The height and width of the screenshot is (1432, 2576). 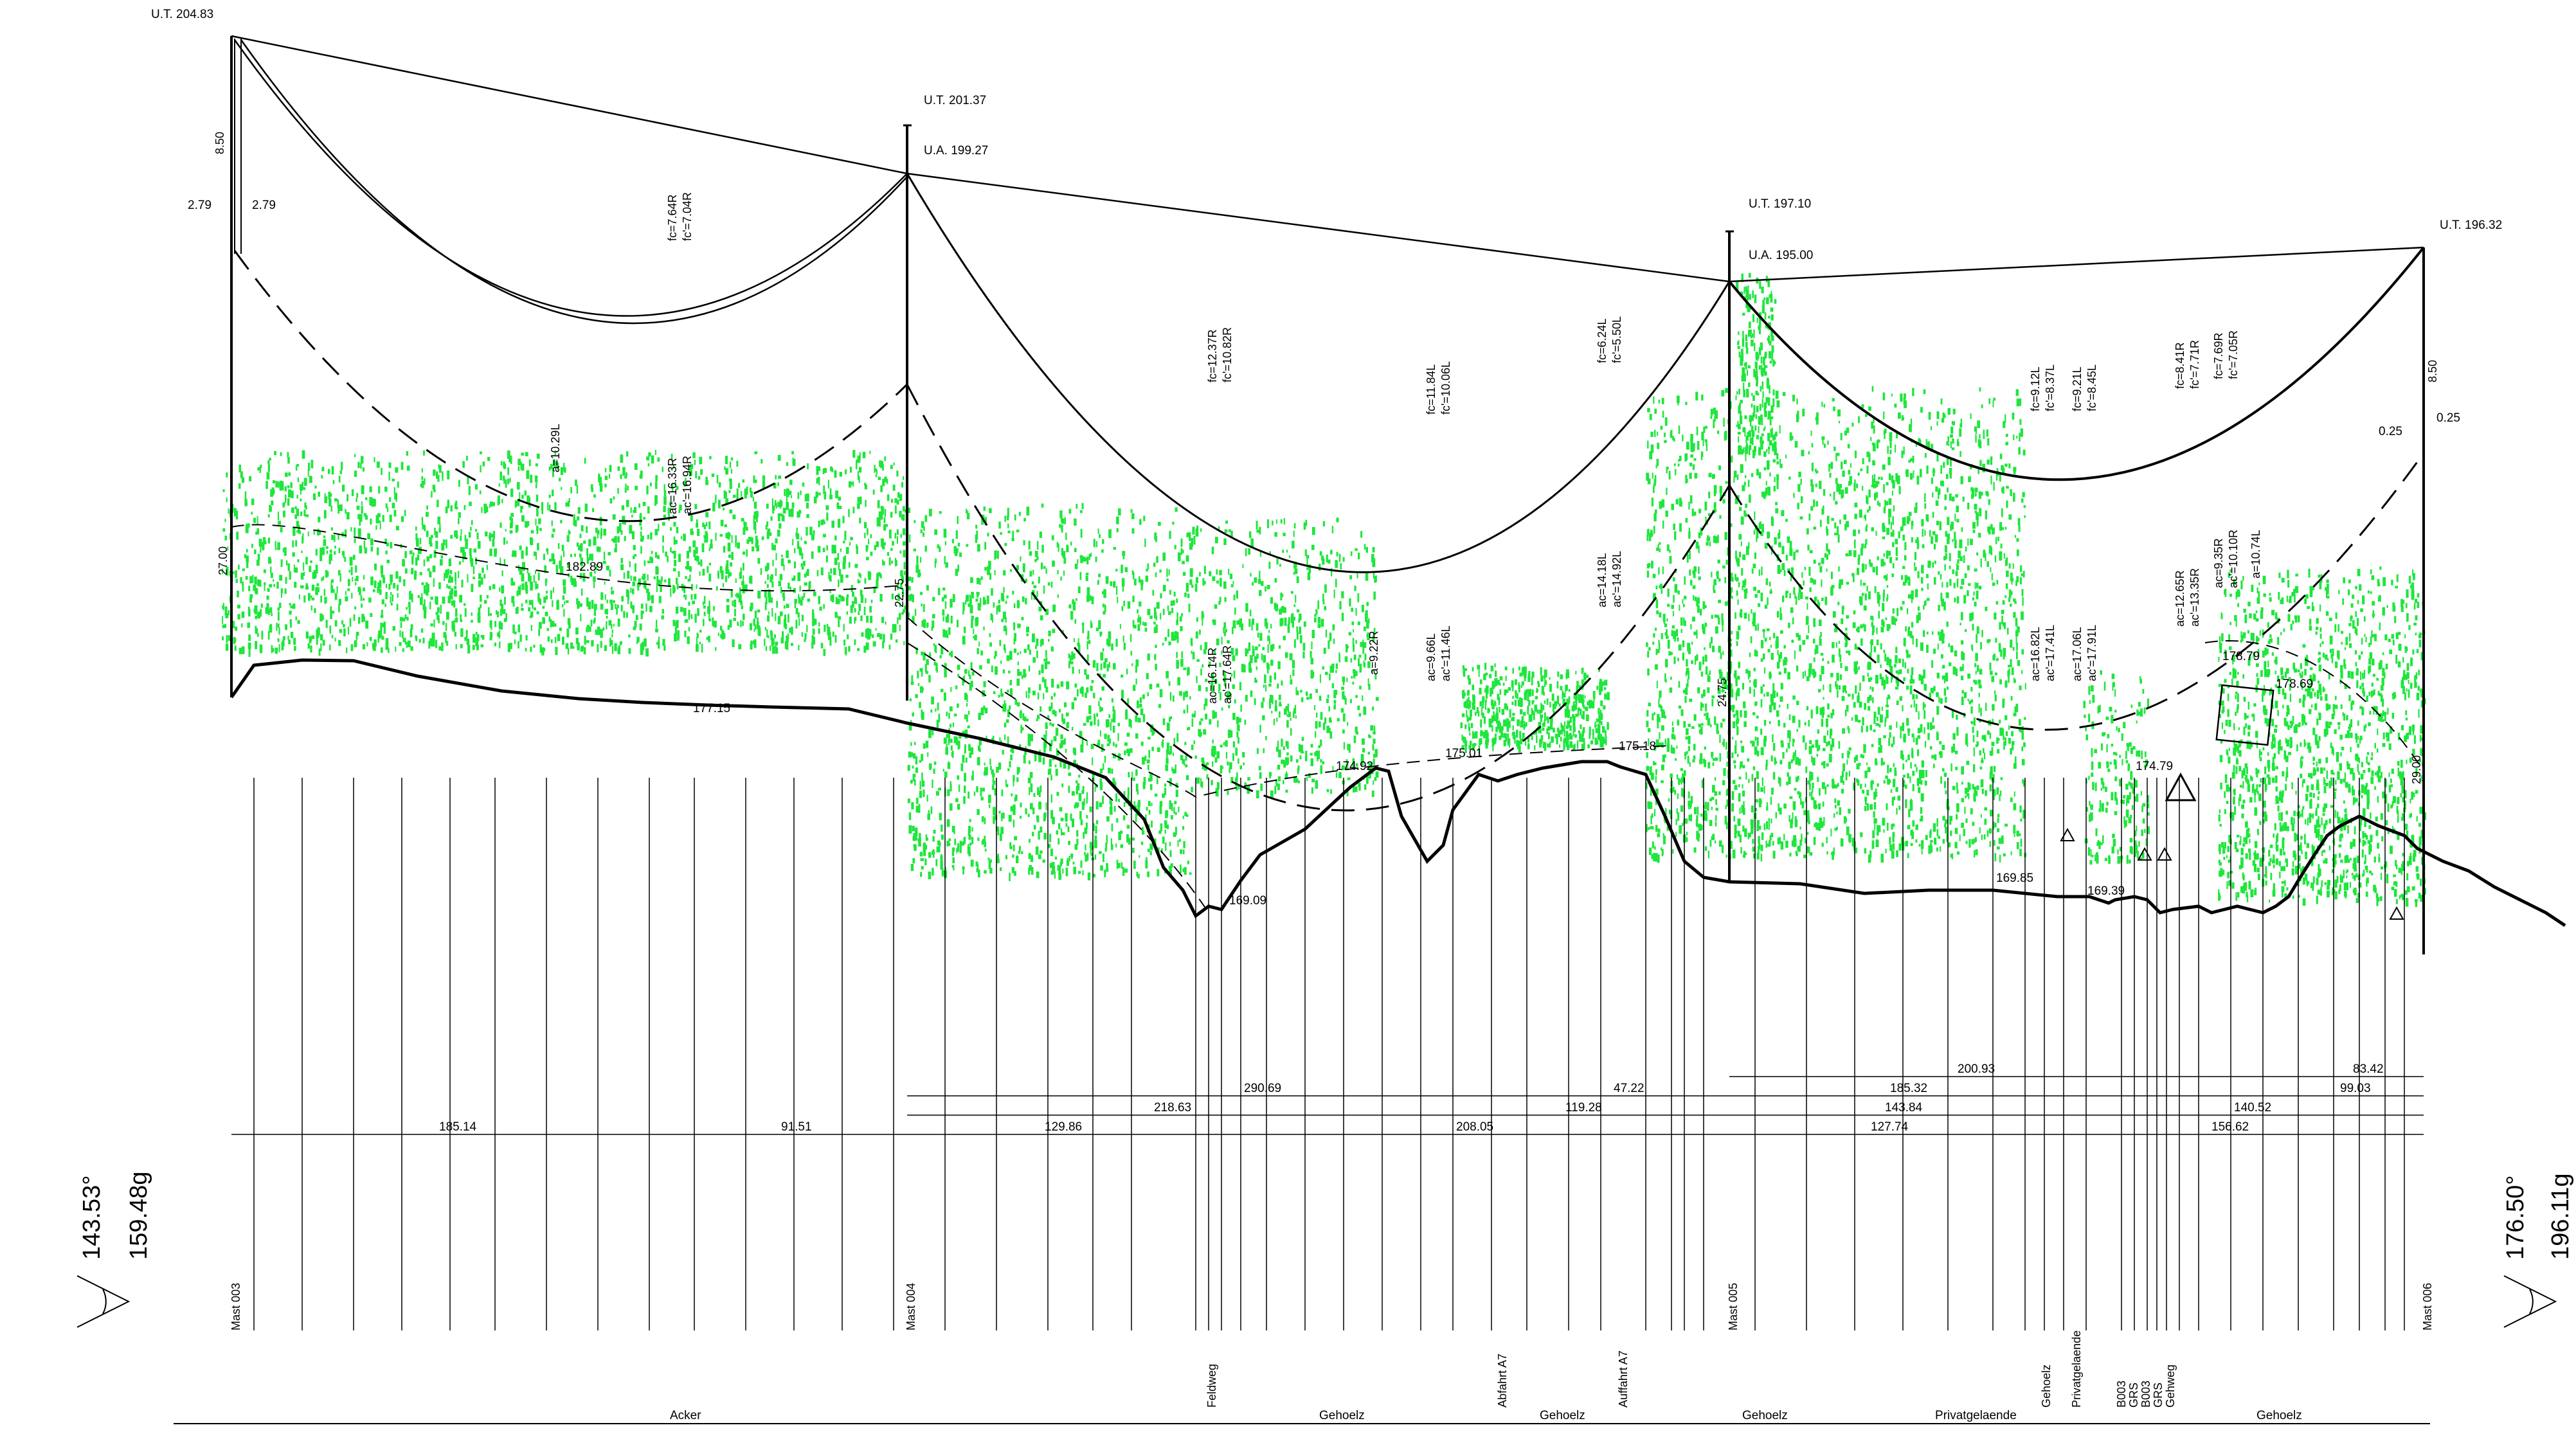 I want to click on sag-ac2-3: ac'=11.46L, so click(x=1445, y=653).